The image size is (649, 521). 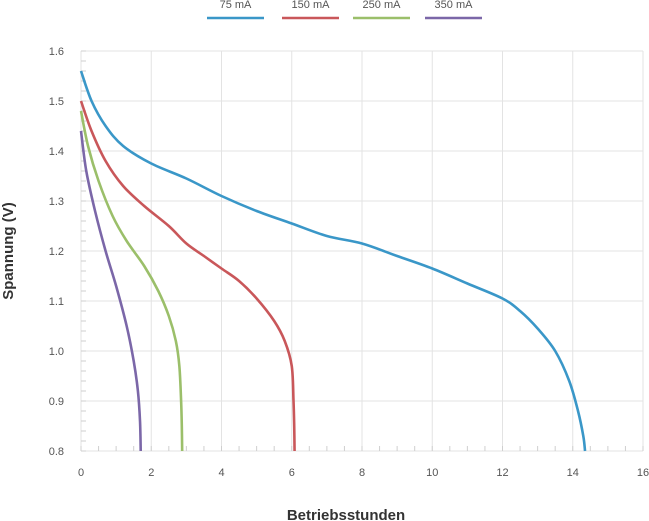 What do you see at coordinates (502, 473) in the screenshot?
I see `x-tick-label: 12` at bounding box center [502, 473].